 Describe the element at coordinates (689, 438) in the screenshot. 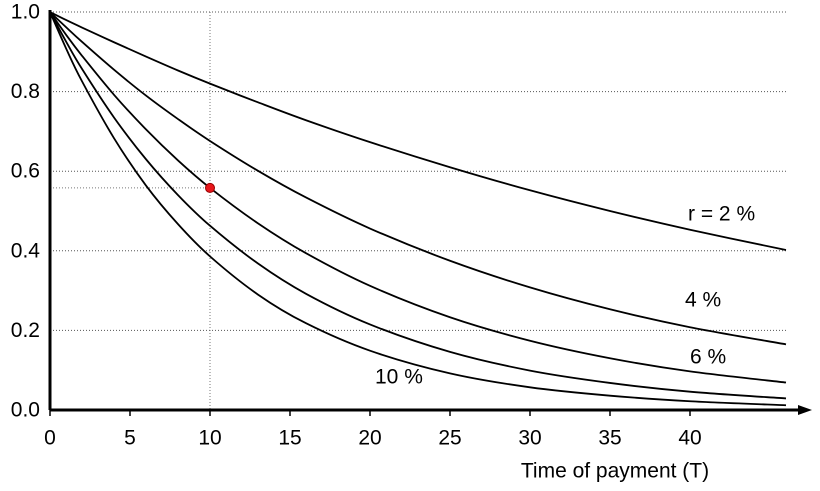

I see `x-tick-label: 40` at that location.